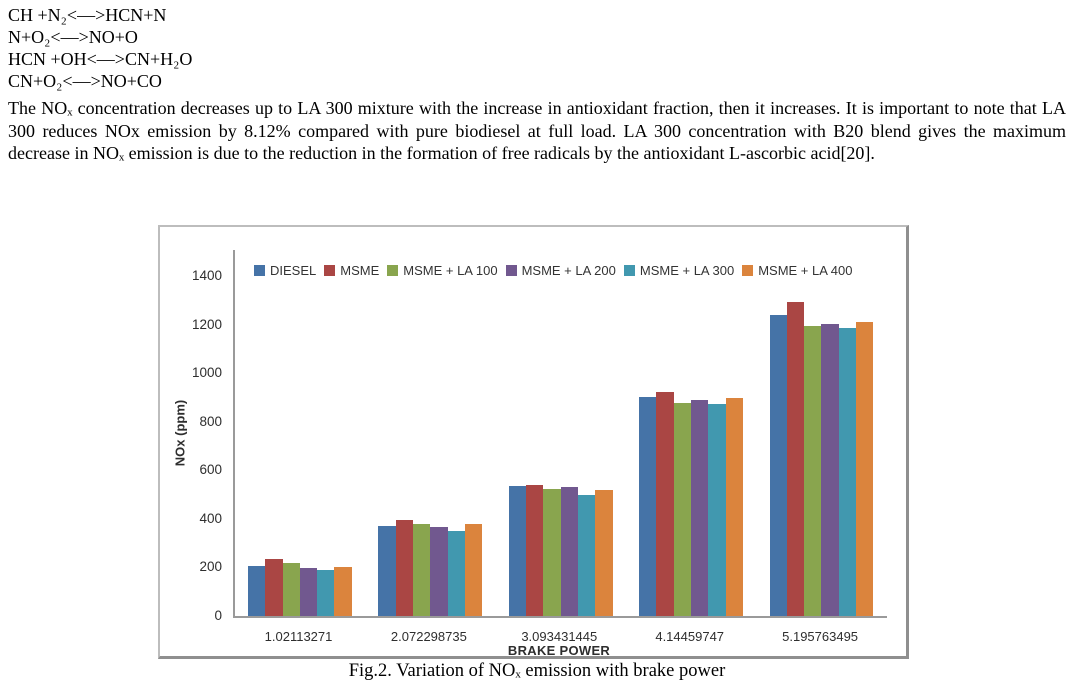 Image resolution: width=1074 pixels, height=696 pixels. What do you see at coordinates (568, 270) in the screenshot?
I see `legend-label: MSME + LA 200` at bounding box center [568, 270].